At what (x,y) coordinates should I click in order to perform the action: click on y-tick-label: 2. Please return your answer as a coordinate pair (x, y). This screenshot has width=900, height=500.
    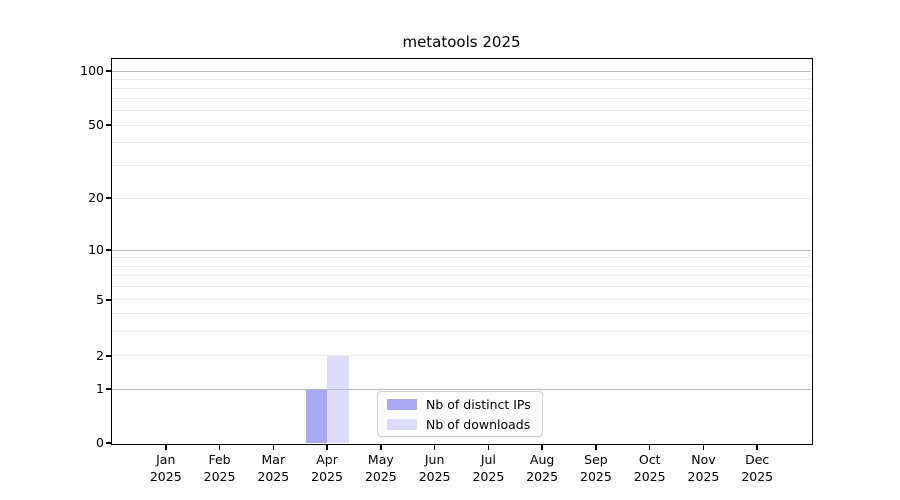
    Looking at the image, I should click on (100, 355).